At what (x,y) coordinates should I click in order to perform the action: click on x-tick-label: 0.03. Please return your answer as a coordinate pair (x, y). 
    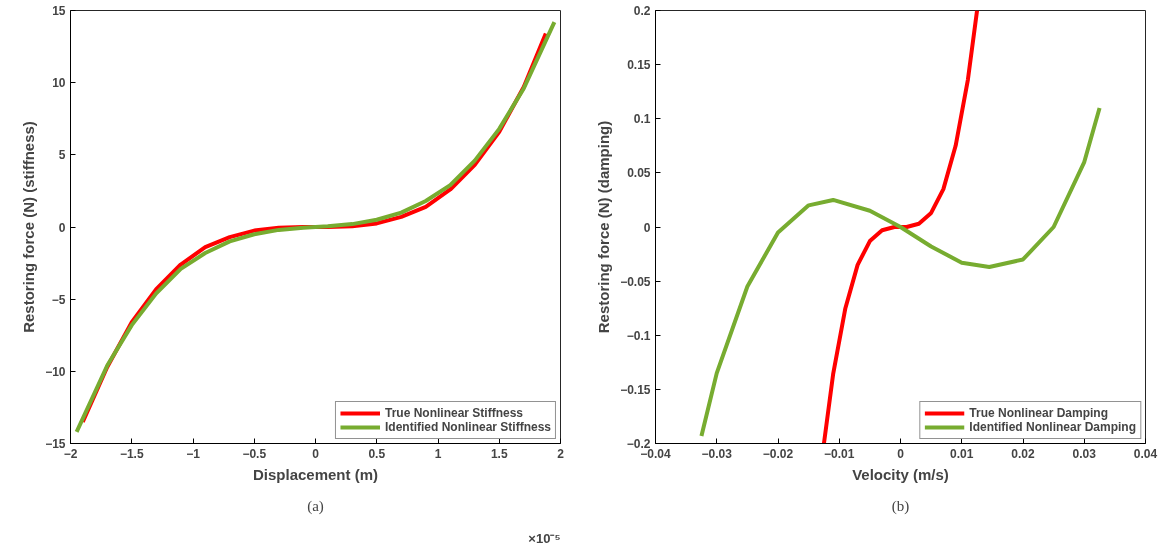
    Looking at the image, I should click on (1084, 453).